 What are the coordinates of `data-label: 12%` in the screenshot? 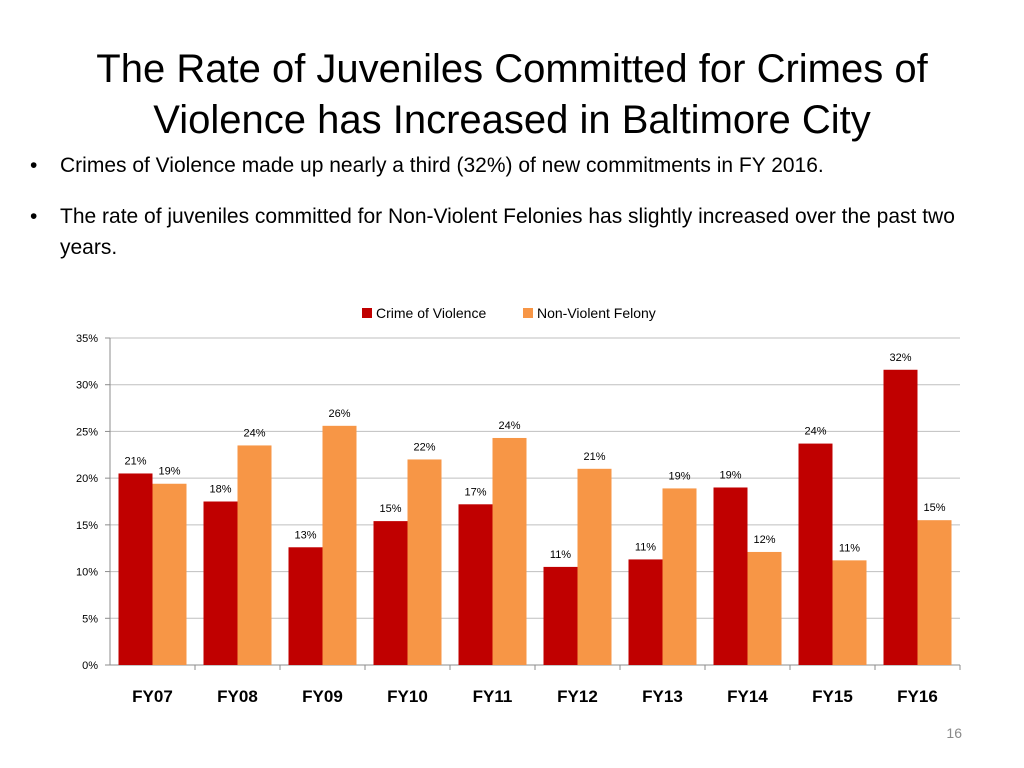 It's located at (764, 540).